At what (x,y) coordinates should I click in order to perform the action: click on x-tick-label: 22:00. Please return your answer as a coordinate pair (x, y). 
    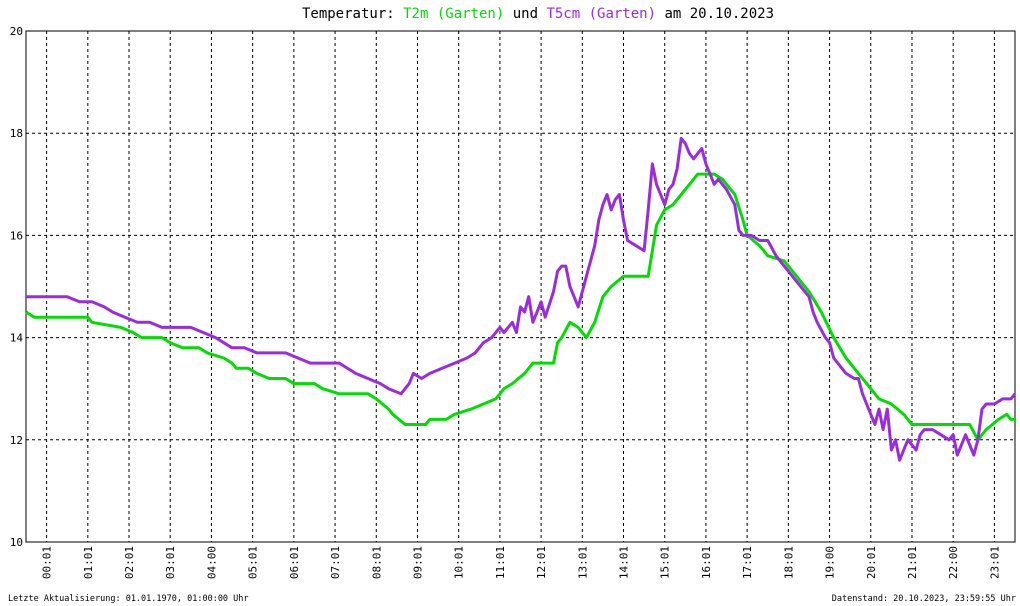
    Looking at the image, I should click on (953, 562).